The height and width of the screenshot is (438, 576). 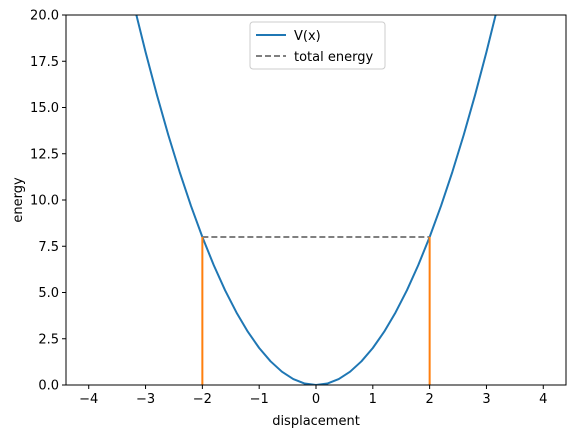 What do you see at coordinates (543, 399) in the screenshot?
I see `x-tick-label: 4` at bounding box center [543, 399].